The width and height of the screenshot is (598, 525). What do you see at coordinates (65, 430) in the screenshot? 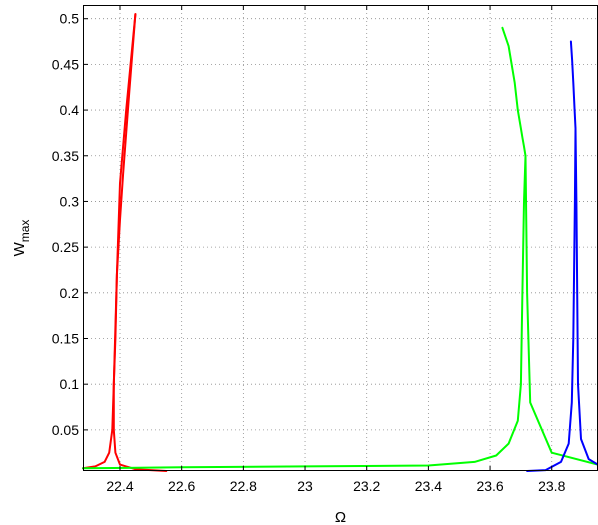
I see `y-tick-label: 0.05` at bounding box center [65, 430].